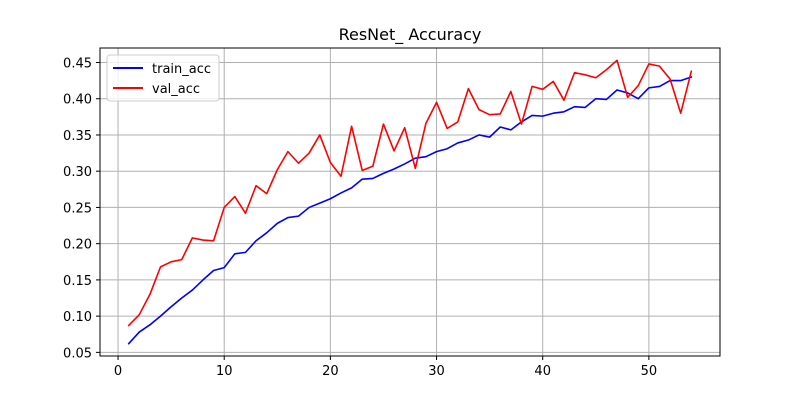  Describe the element at coordinates (176, 89) in the screenshot. I see `legend-label-val-acc: val_acc` at that location.